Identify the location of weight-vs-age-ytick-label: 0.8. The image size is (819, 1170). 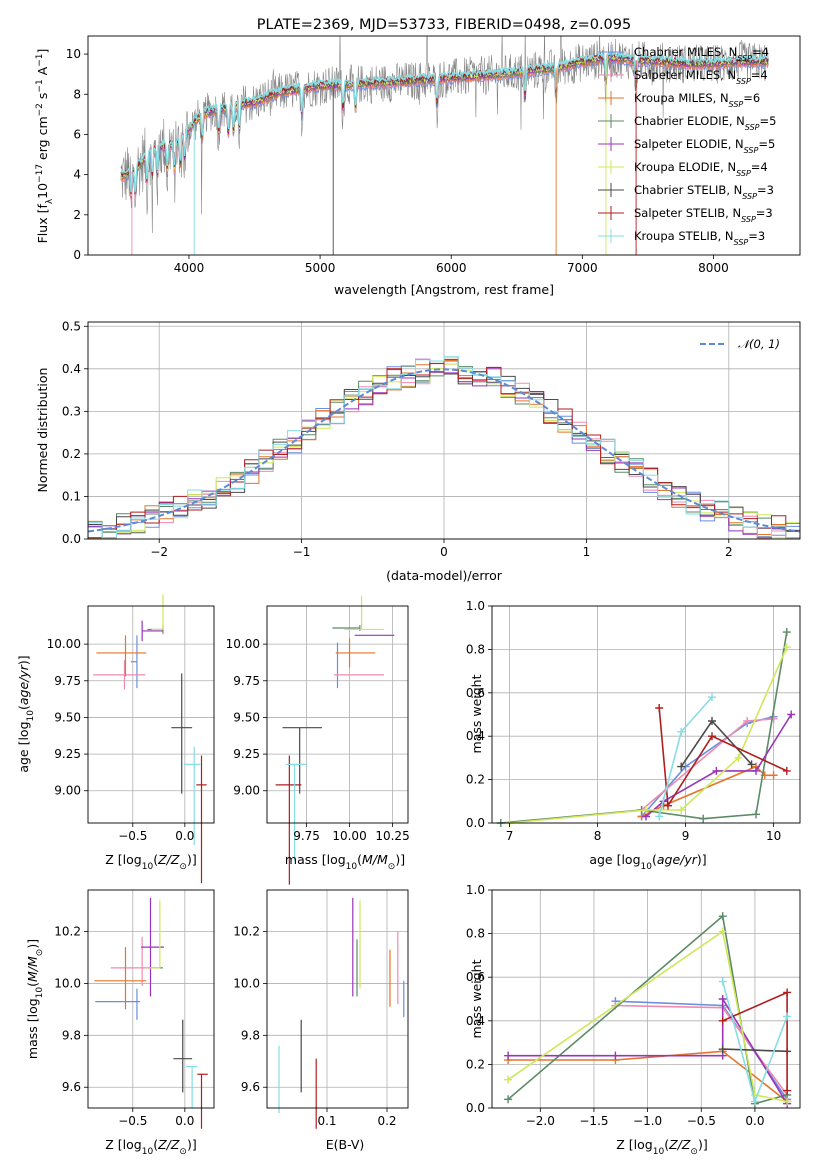
(475, 649).